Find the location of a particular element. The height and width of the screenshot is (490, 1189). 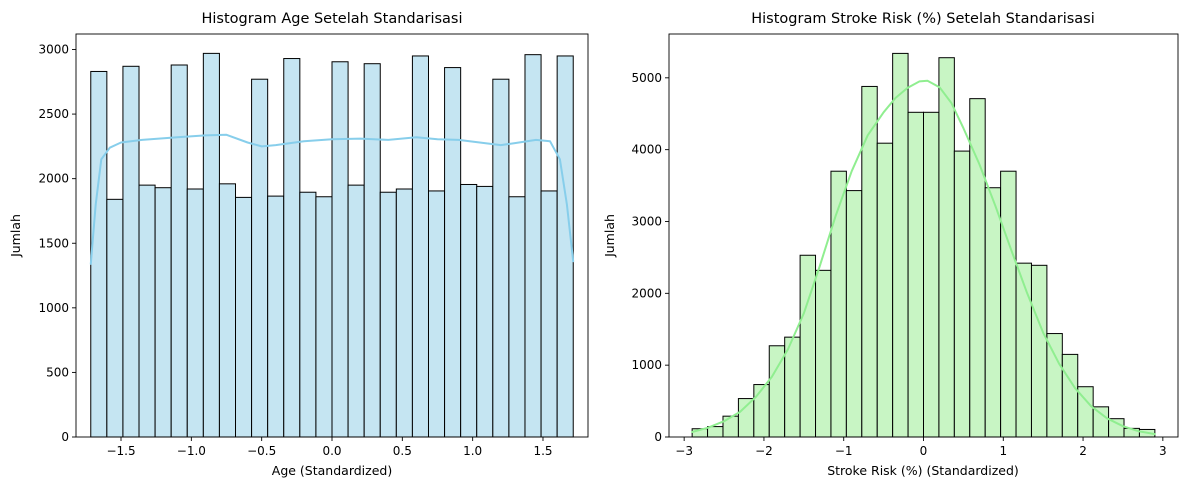

x-tick-label: 0 is located at coordinates (924, 451).